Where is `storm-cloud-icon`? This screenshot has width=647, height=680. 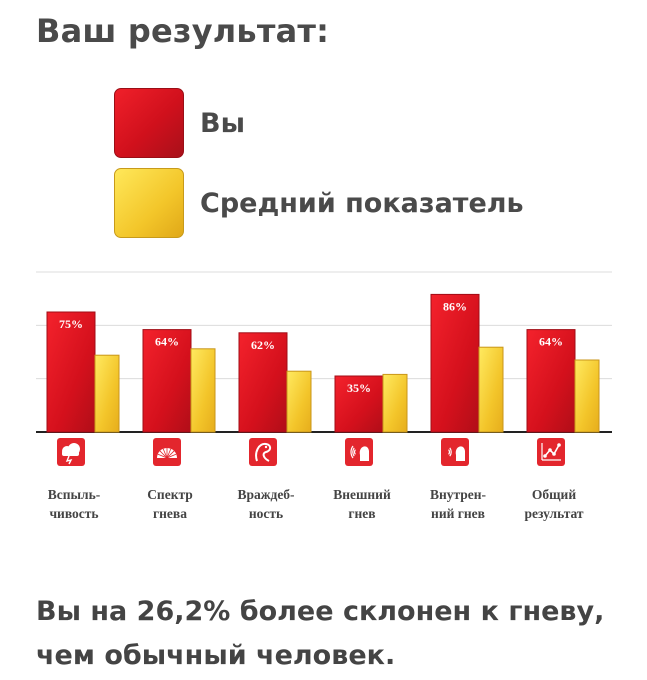 storm-cloud-icon is located at coordinates (71, 452).